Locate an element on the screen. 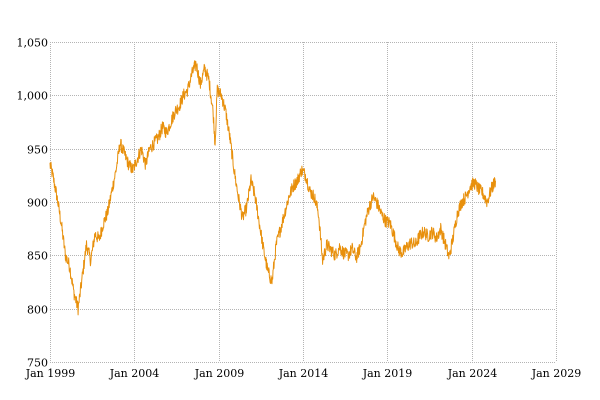 This screenshot has width=600, height=400. x-tick-label: Jan 2019 is located at coordinates (387, 373).